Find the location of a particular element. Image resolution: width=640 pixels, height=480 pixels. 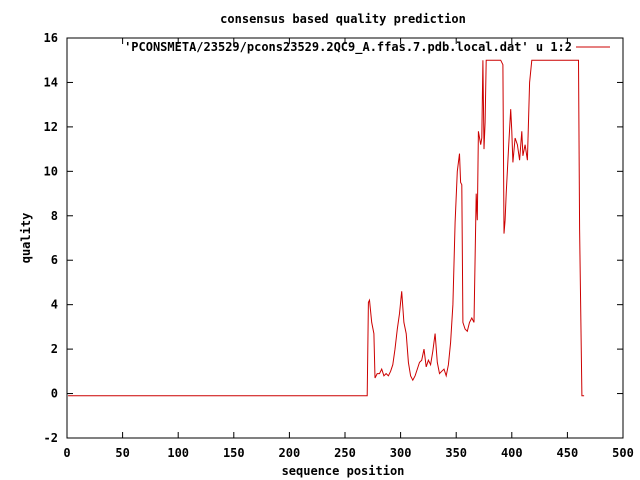

x-axis-label: sequence position is located at coordinates (343, 471).